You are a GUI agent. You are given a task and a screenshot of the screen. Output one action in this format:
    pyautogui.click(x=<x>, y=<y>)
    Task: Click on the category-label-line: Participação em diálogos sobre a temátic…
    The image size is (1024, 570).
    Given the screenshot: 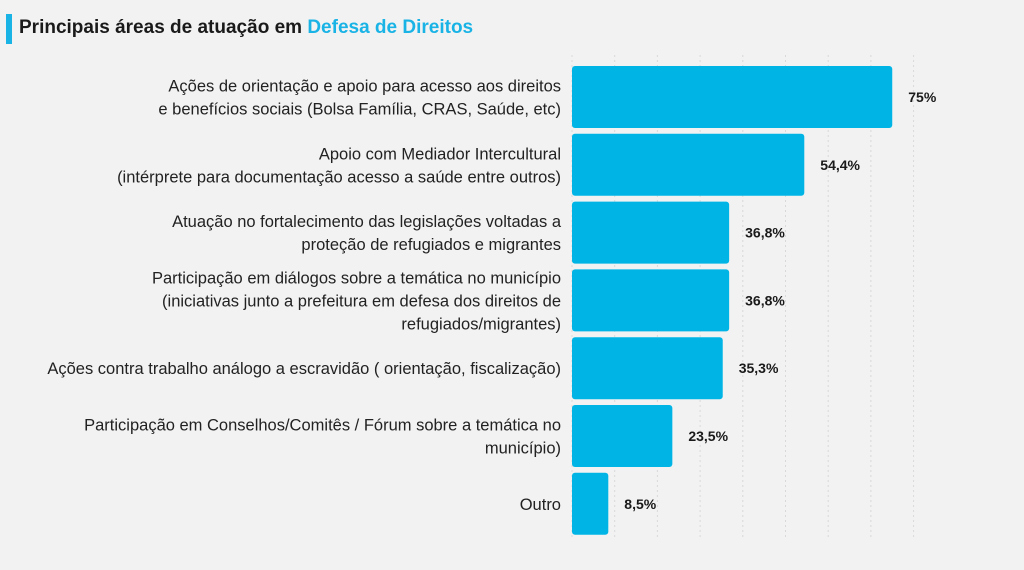 What is the action you would take?
    pyautogui.click(x=356, y=278)
    